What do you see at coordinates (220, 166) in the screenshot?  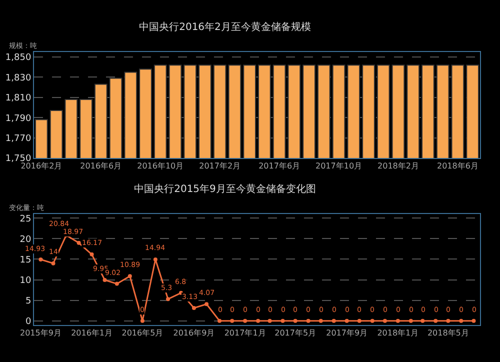 I see `x-tick-label: 2017年2月` at bounding box center [220, 166].